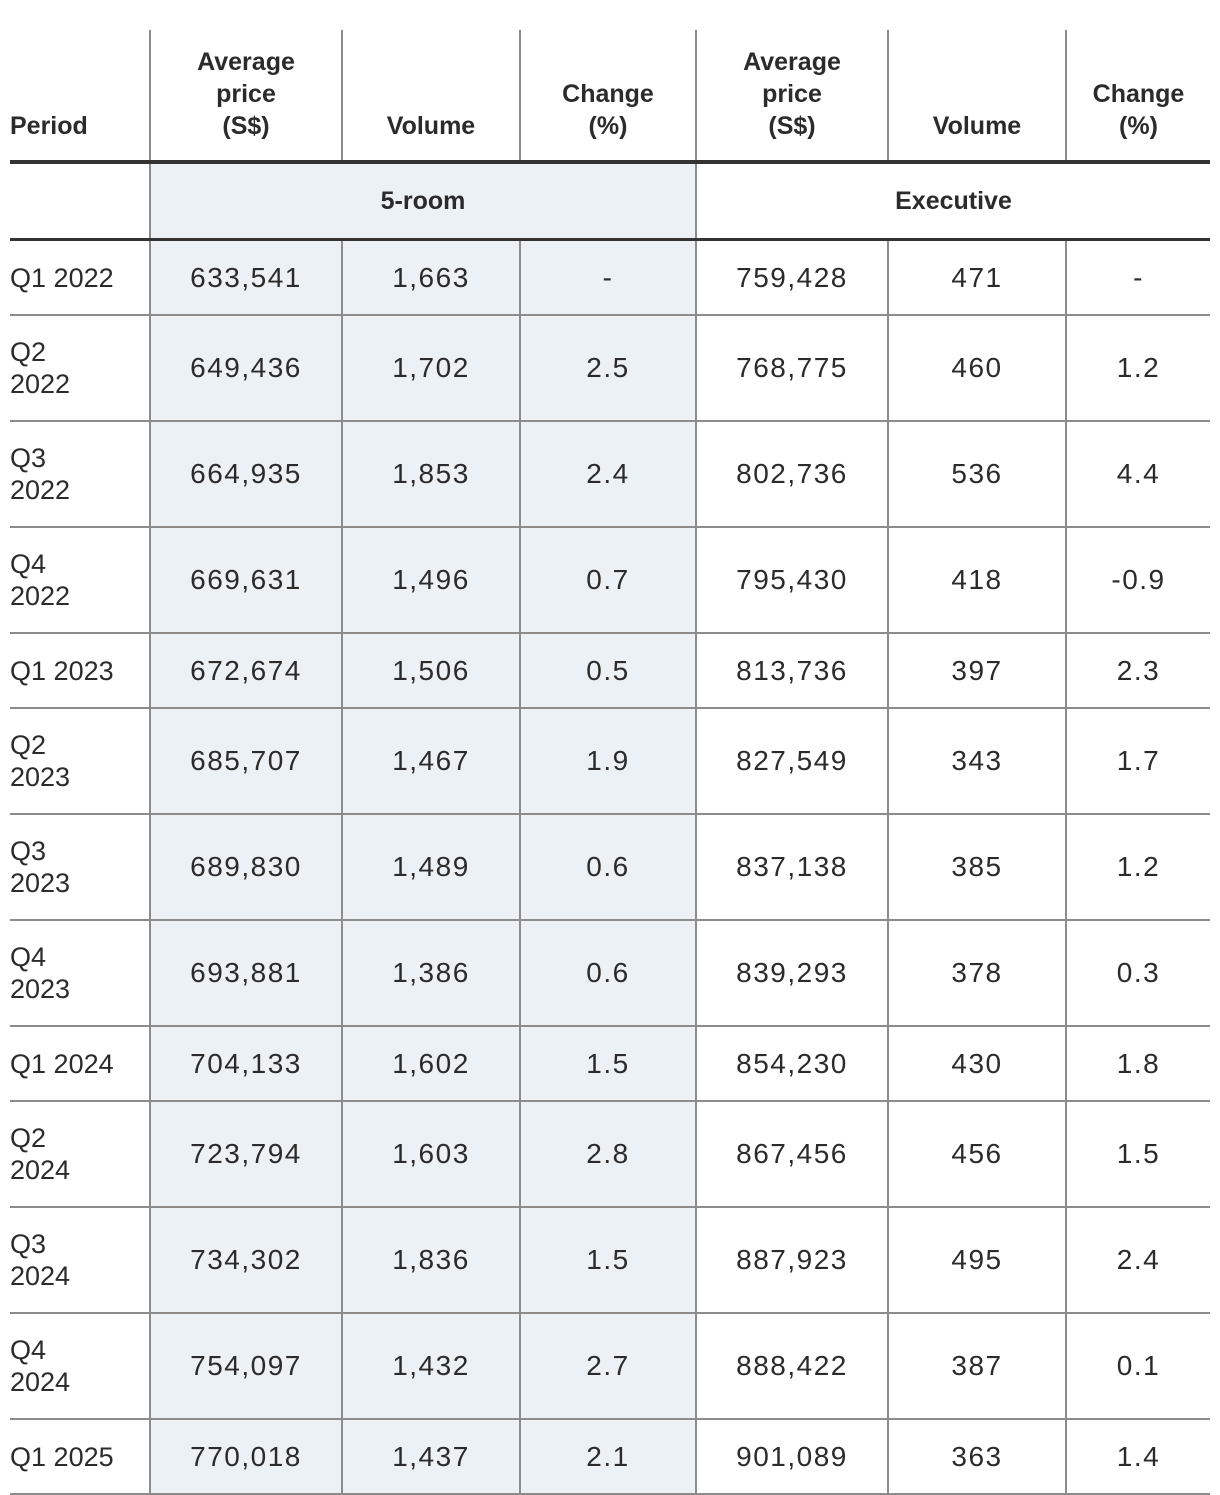 The image size is (1220, 1495). Describe the element at coordinates (1137, 1260) in the screenshot. I see `change-executive-cell: 2.4` at that location.